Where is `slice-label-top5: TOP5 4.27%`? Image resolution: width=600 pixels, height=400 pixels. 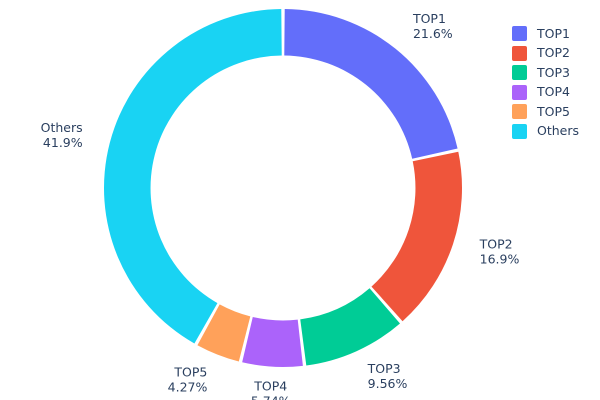
slice-label-top5: TOP5 4.27% is located at coordinates (188, 380).